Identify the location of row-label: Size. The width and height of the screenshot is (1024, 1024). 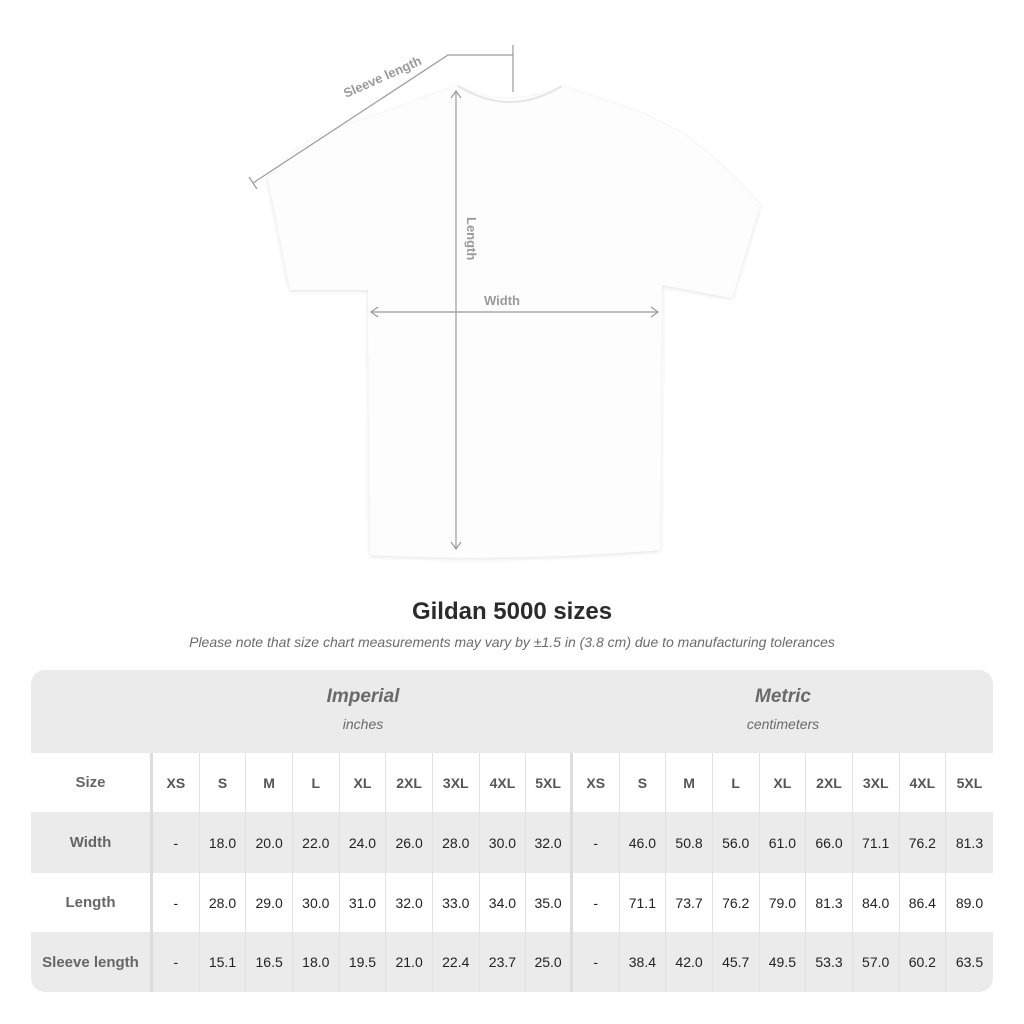
(92, 782).